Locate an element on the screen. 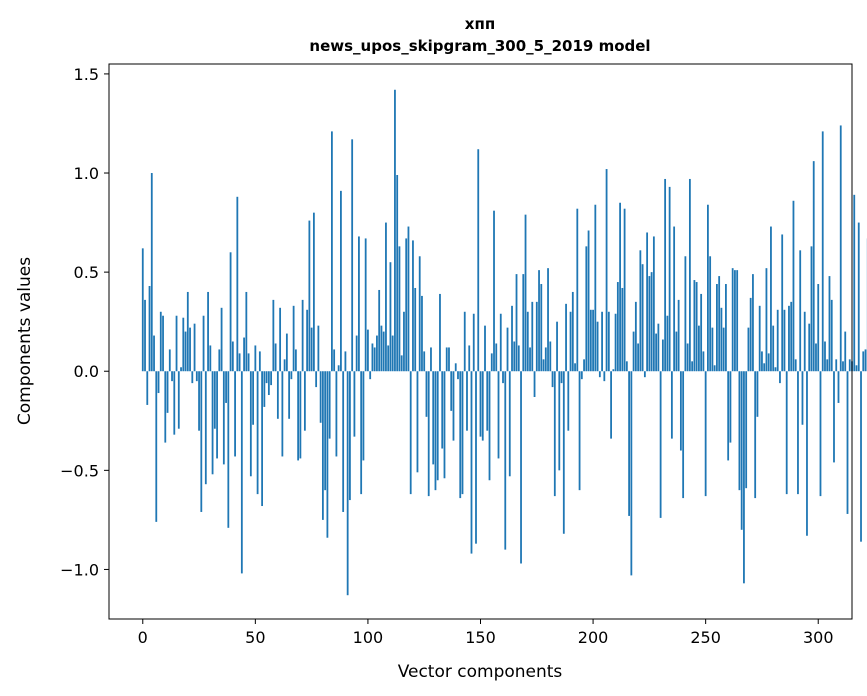 The image size is (867, 696). y-tick-label: 1.5 is located at coordinates (86, 74).